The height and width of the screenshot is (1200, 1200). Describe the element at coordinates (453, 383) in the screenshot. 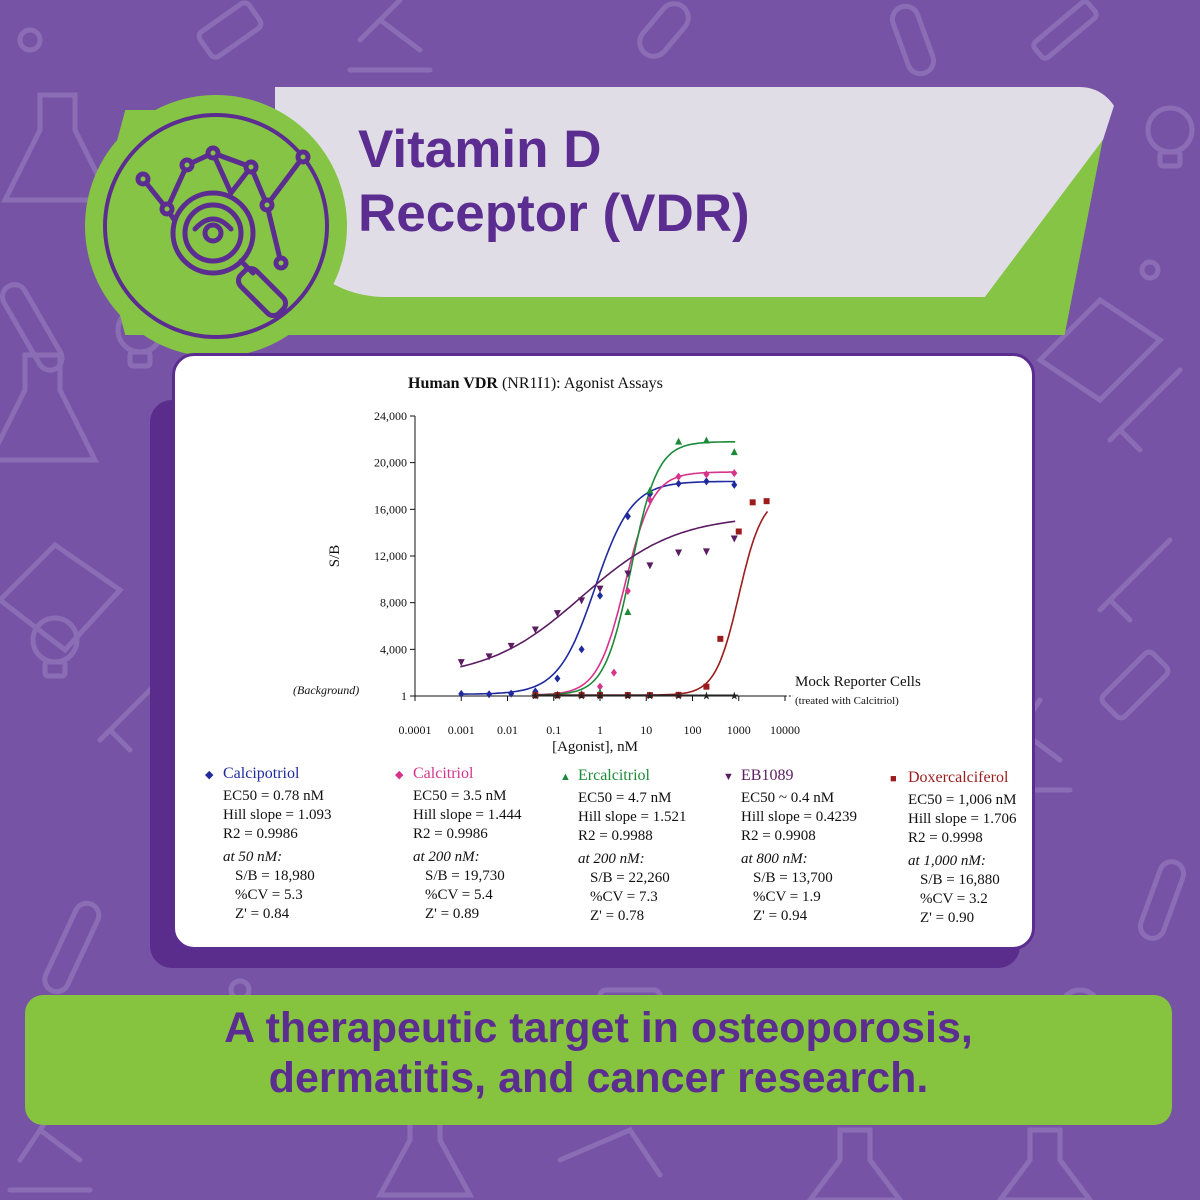

I see `chart-title-bold: Human VDR` at that location.